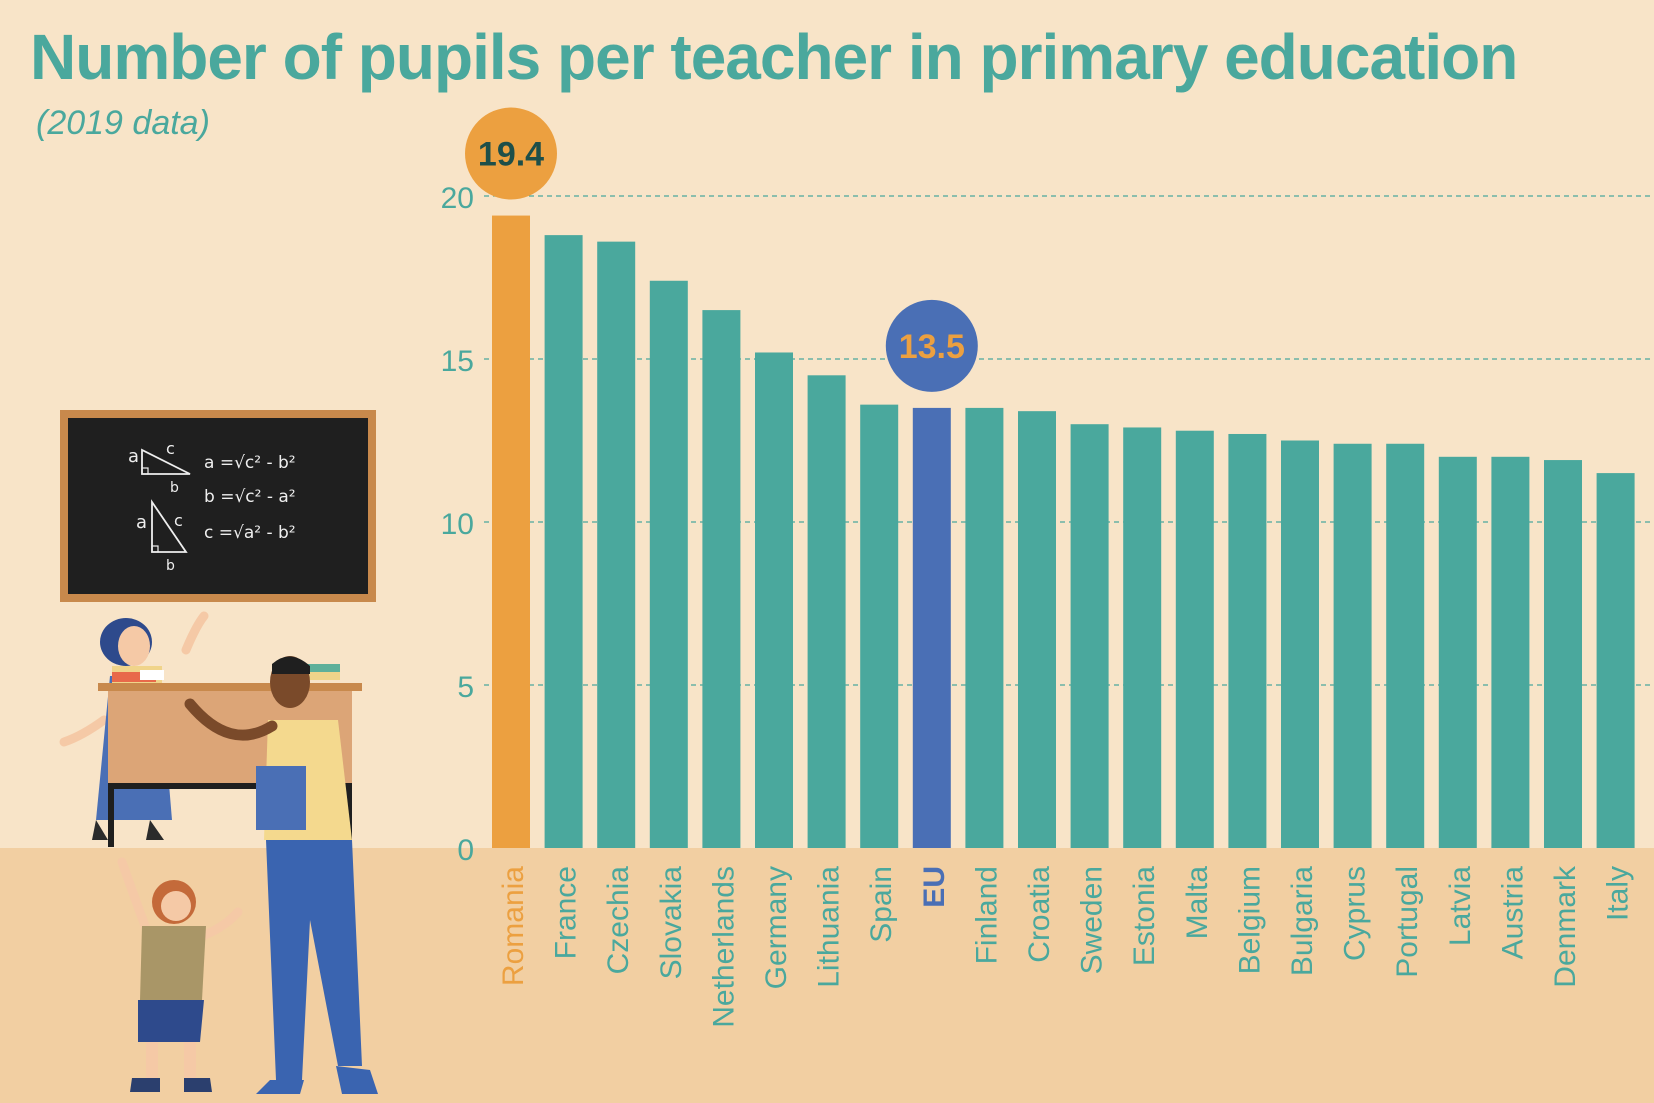 This screenshot has width=1654, height=1103. What do you see at coordinates (721, 579) in the screenshot?
I see `bar-netherlands` at bounding box center [721, 579].